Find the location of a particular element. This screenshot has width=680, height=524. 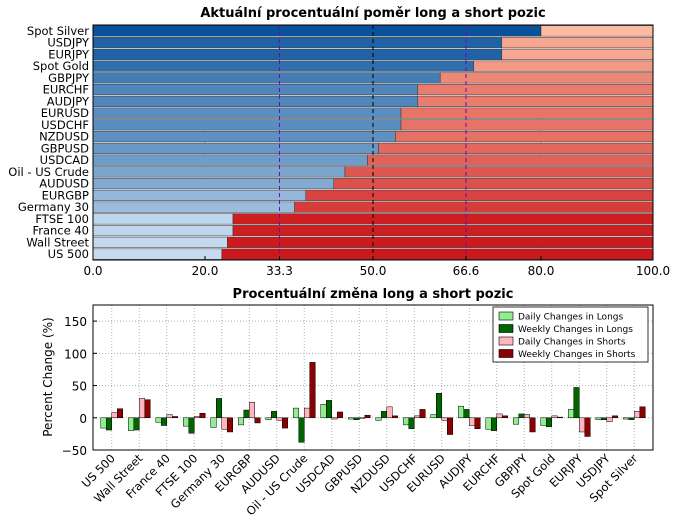

chart2-bars is located at coordinates (373, 402).